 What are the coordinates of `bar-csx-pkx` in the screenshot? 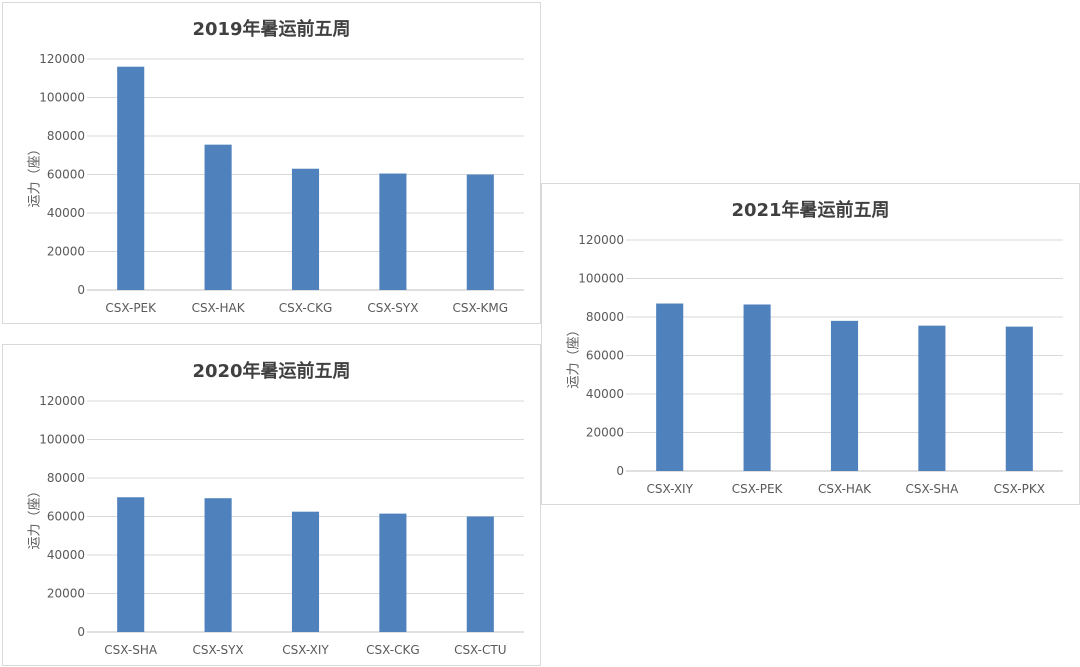 It's located at (1019, 398).